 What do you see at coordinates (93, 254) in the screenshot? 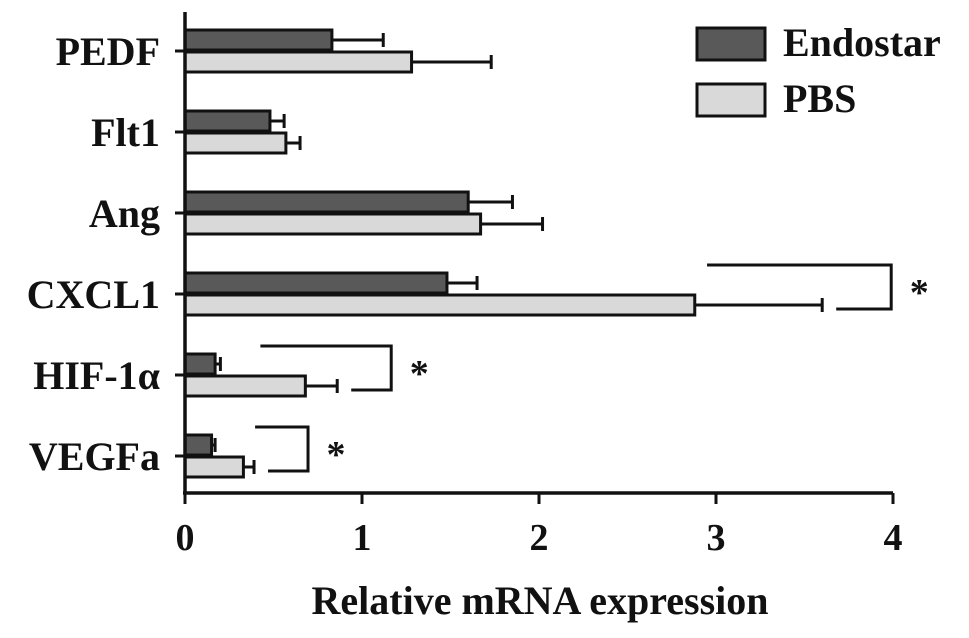
I see `category-labels: PEDF Flt1 Ang CXCL1 HIF-1α VEGFa` at bounding box center [93, 254].